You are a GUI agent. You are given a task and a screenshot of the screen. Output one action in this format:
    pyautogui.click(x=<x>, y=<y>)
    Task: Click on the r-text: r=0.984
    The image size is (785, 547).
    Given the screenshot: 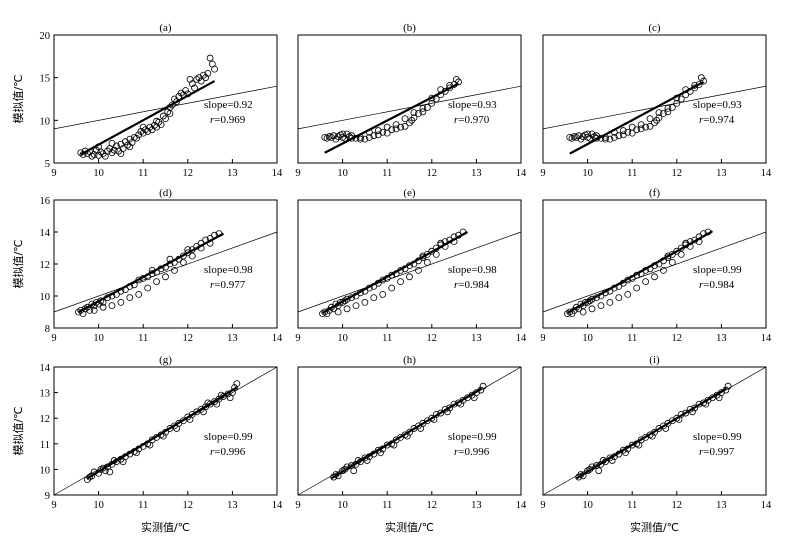 What is the action you would take?
    pyautogui.click(x=472, y=285)
    